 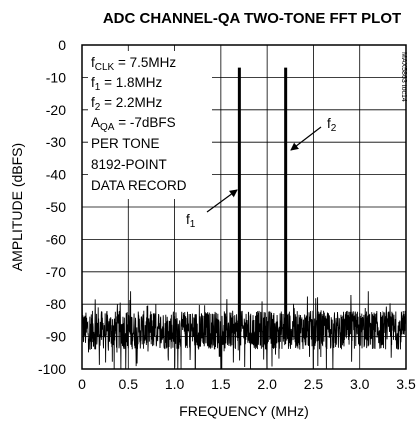 I want to click on y-tick-label: -80, so click(x=56, y=304).